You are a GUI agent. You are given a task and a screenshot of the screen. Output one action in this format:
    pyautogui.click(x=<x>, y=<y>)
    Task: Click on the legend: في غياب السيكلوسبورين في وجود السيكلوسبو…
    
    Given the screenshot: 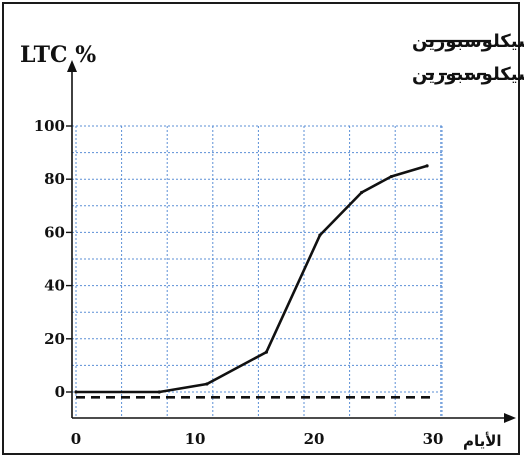 What is the action you would take?
    pyautogui.click(x=468, y=58)
    